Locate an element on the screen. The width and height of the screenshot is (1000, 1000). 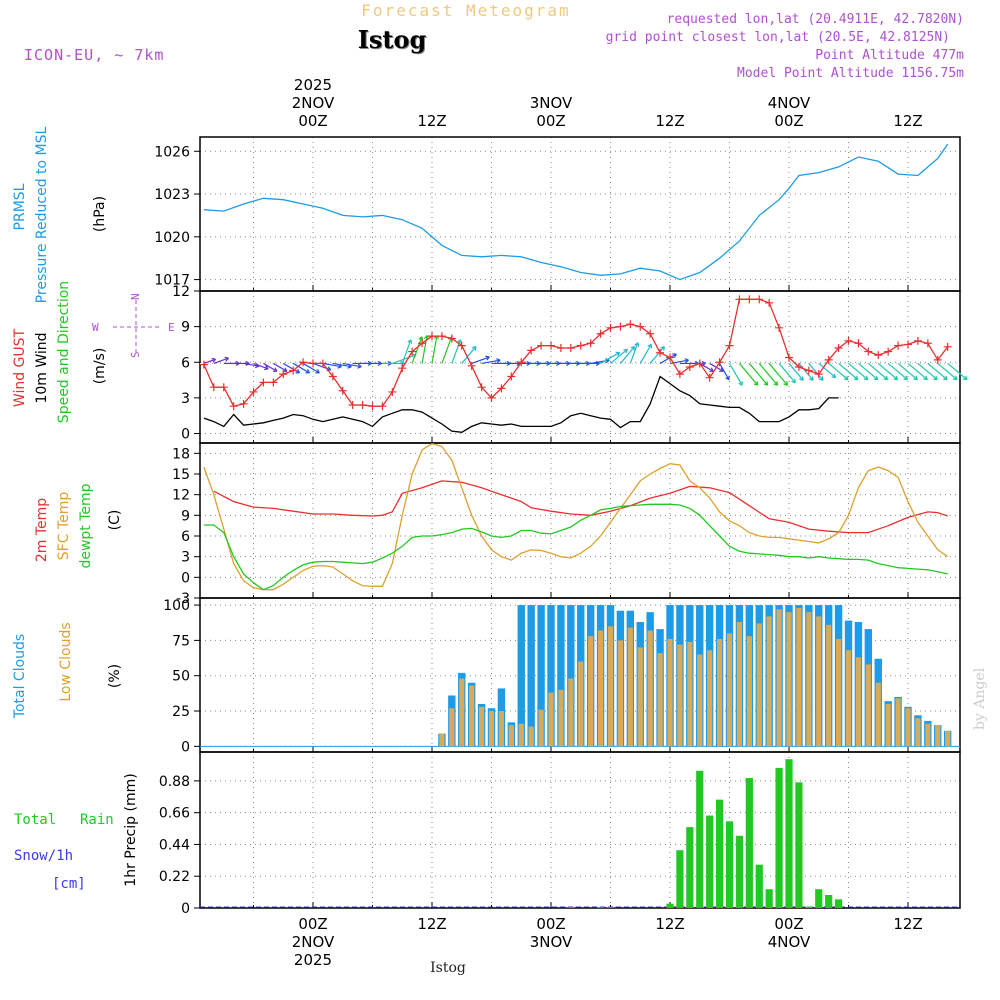
temp-ytick-label: 12 is located at coordinates (181, 496).